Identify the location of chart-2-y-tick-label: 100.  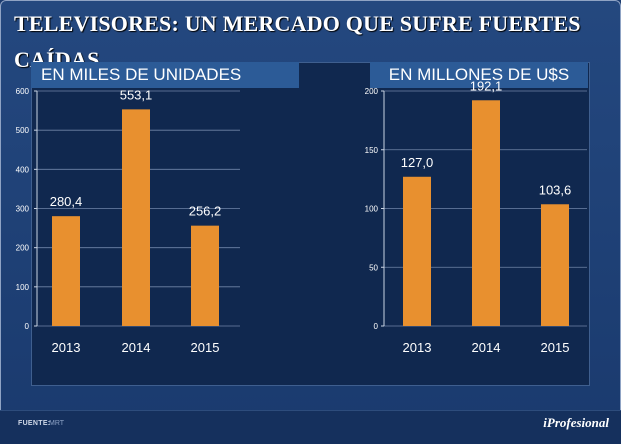
(372, 209).